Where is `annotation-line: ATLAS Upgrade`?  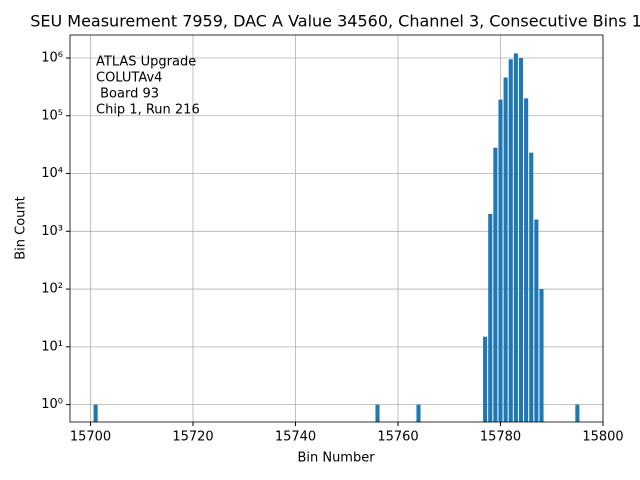
annotation-line: ATLAS Upgrade is located at coordinates (146, 62).